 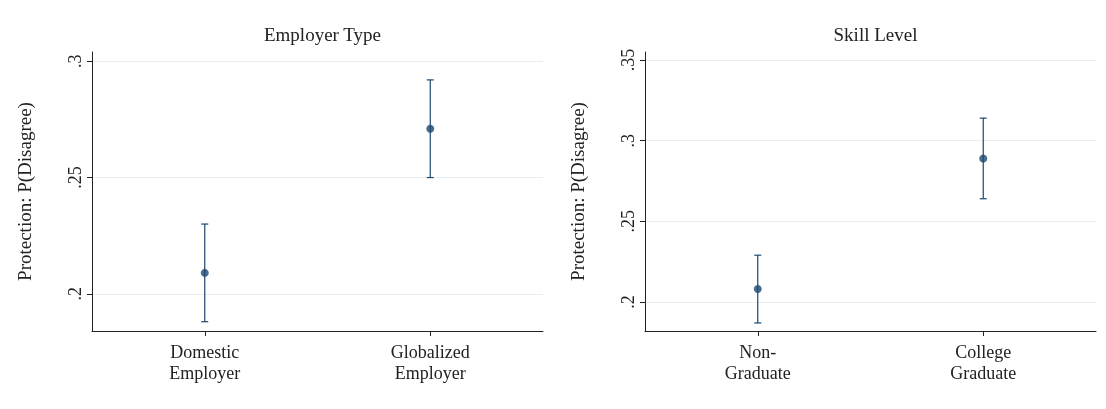 I want to click on chart-title: Employer Type, so click(x=322, y=34).